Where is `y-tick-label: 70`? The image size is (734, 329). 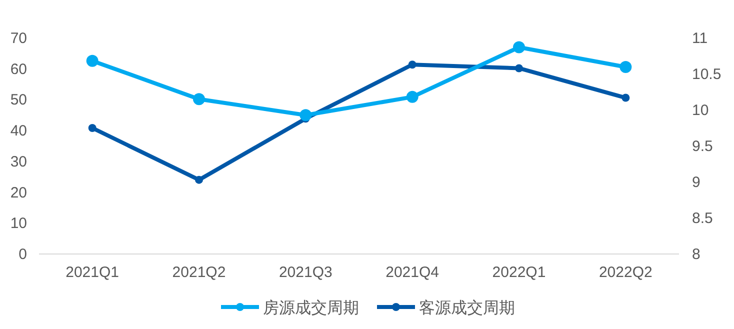
y-tick-label: 70 is located at coordinates (18, 38).